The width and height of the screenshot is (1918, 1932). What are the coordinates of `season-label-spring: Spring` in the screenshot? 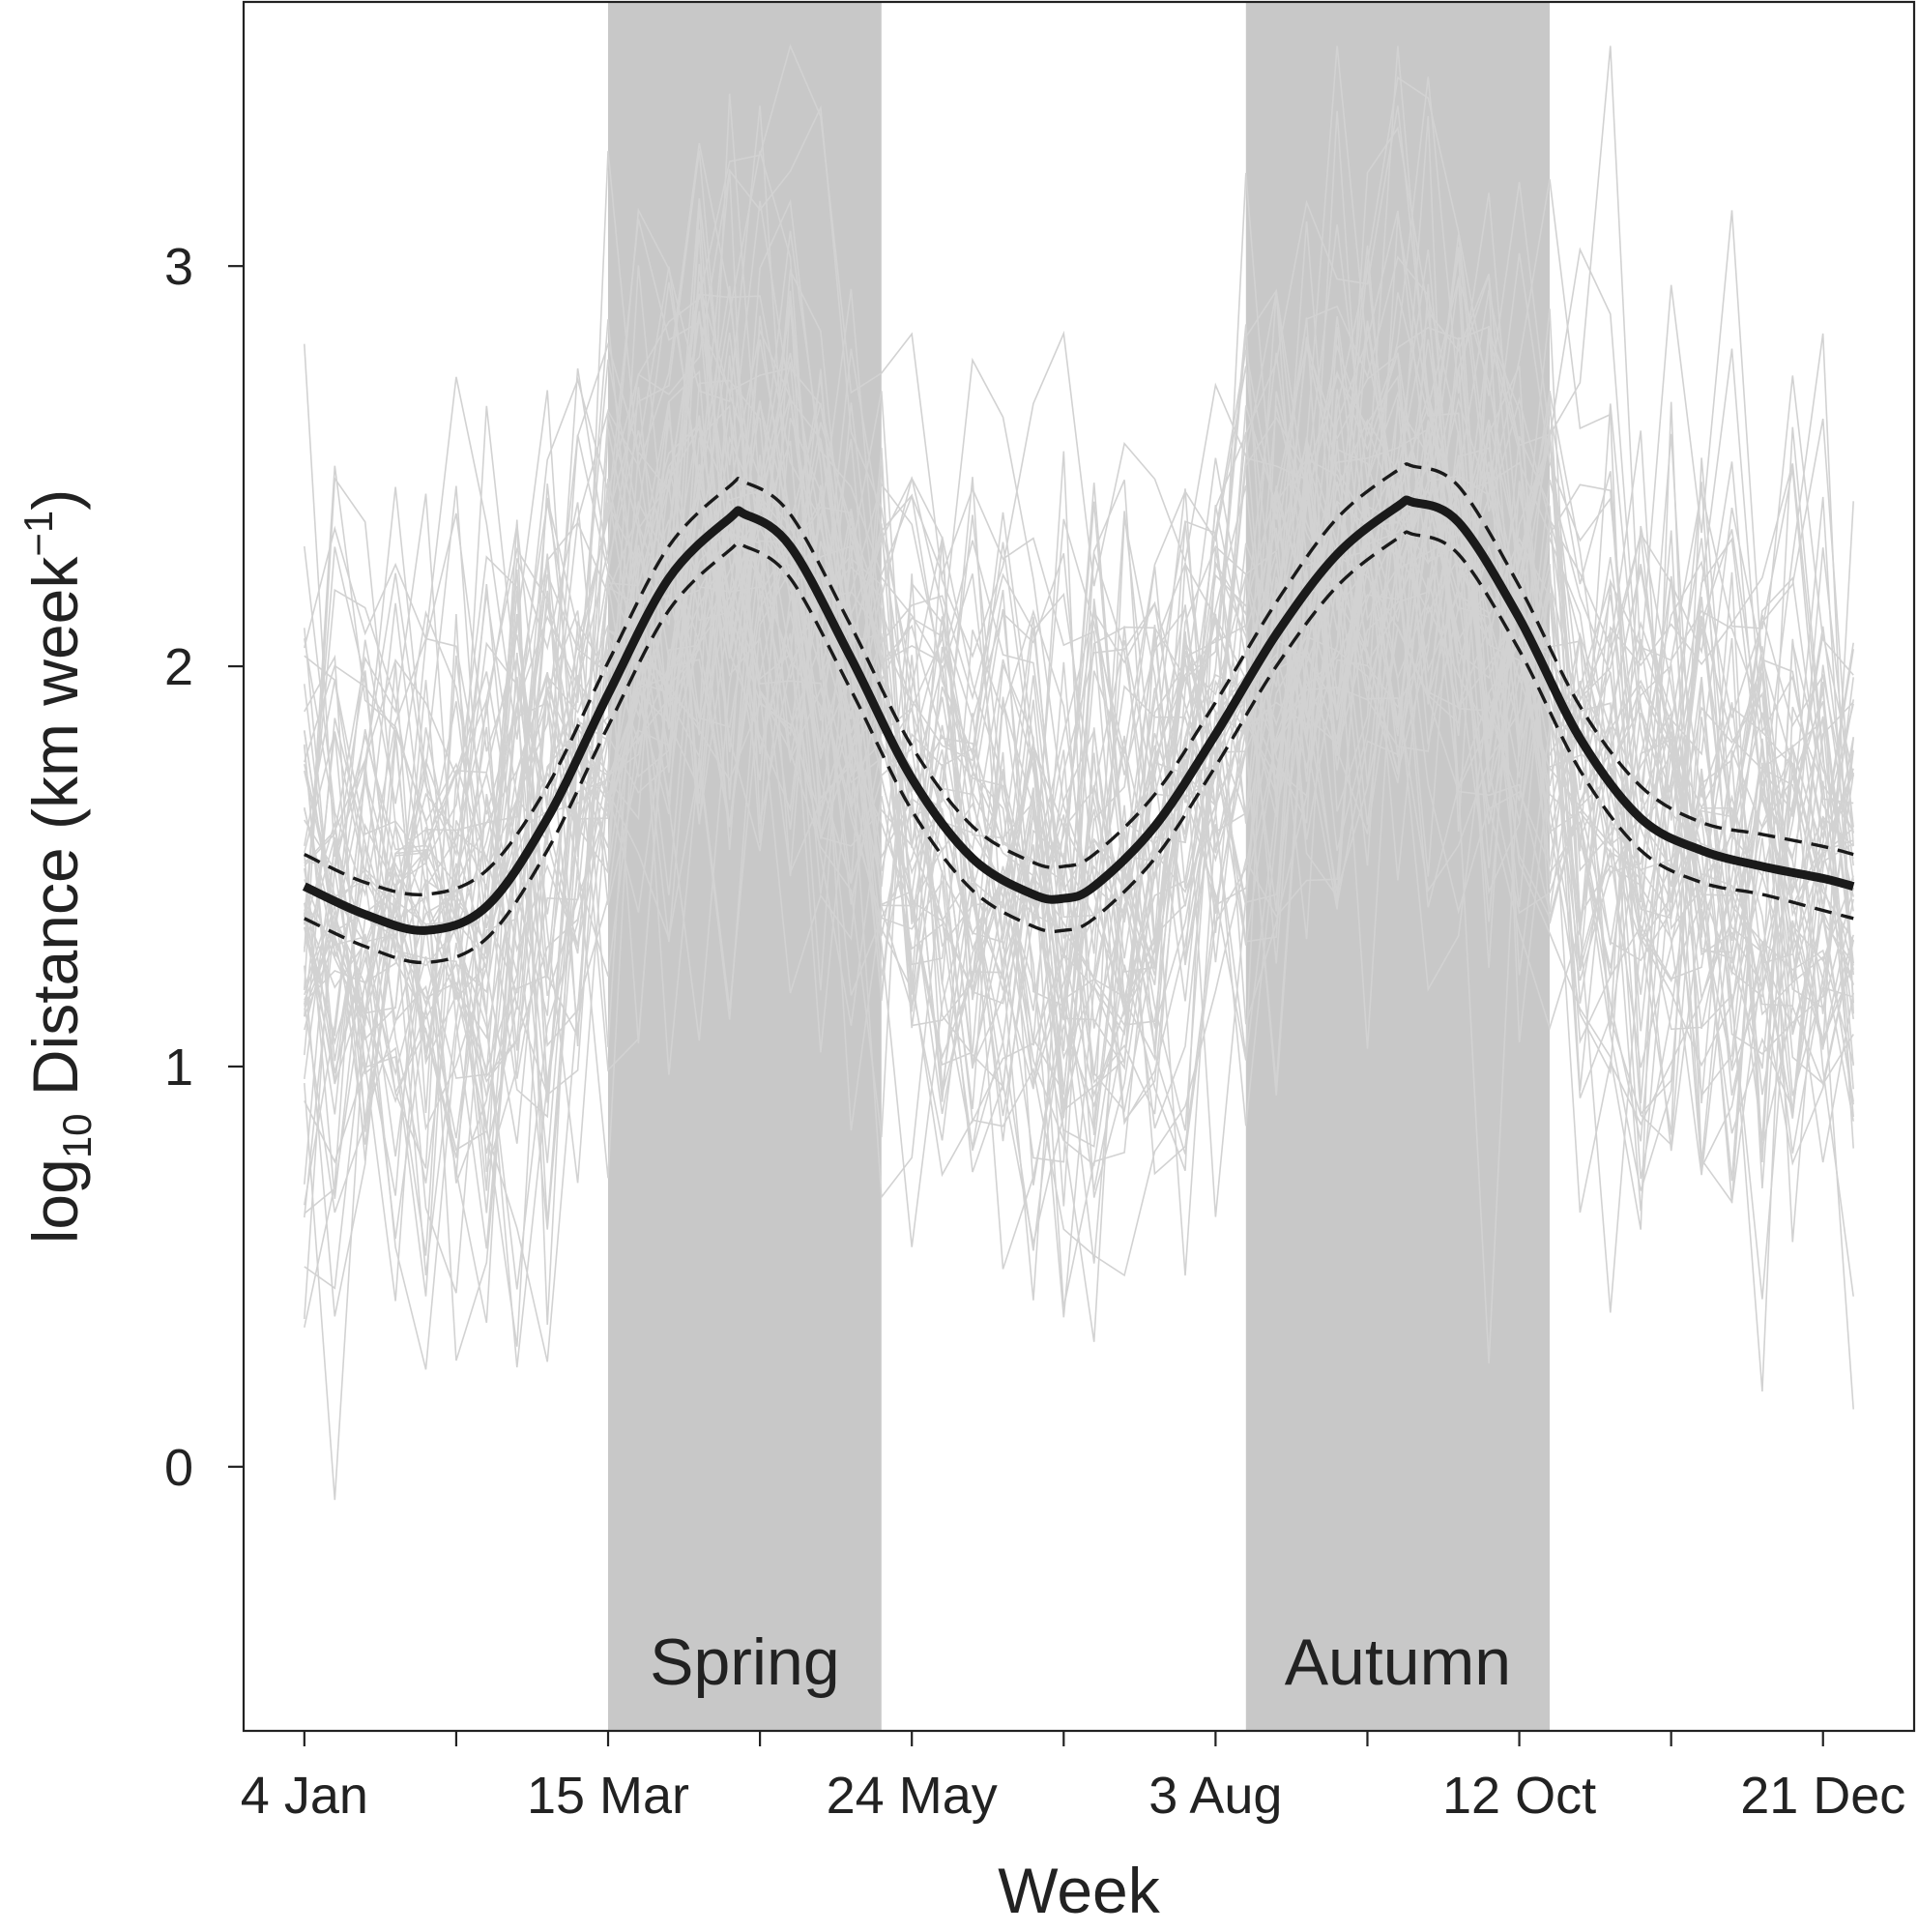 It's located at (745, 1662).